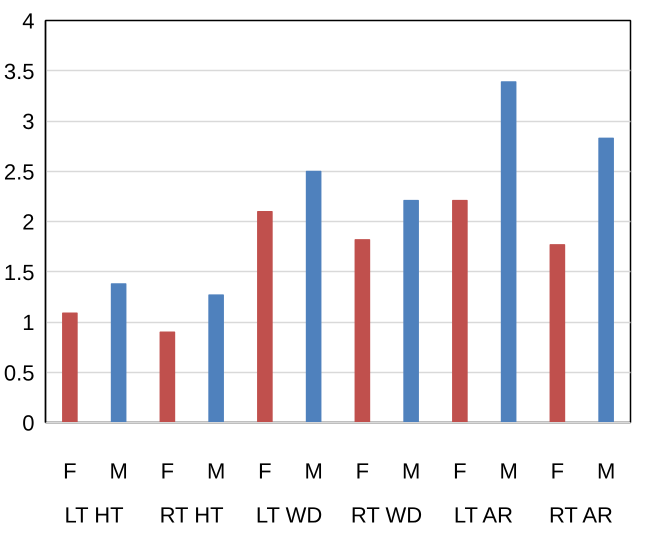 This screenshot has width=651, height=543. What do you see at coordinates (94, 515) in the screenshot?
I see `text: LT HT` at bounding box center [94, 515].